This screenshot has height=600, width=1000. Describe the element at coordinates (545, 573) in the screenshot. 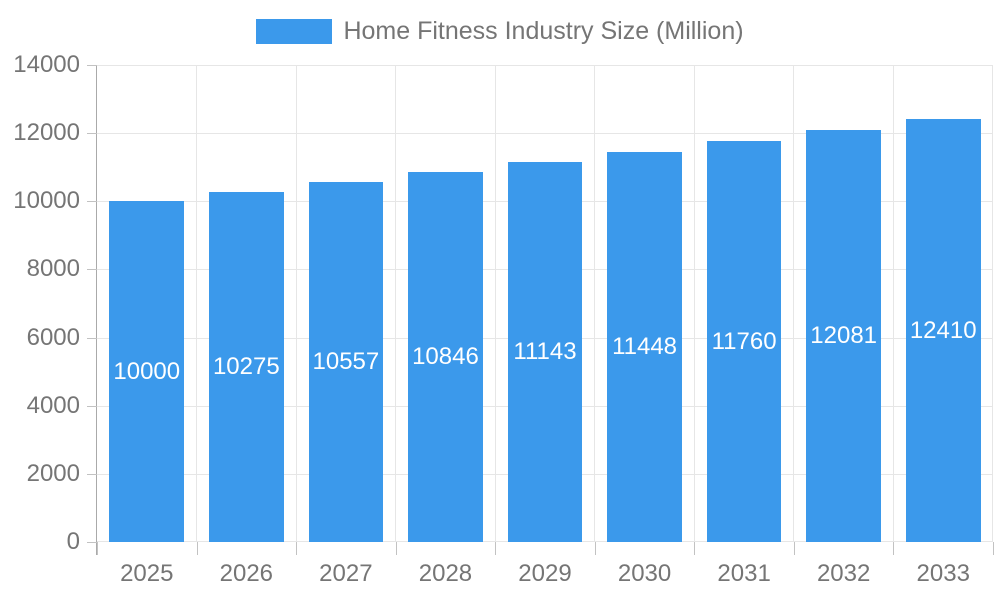

I see `x-axis-tick-label: 2029` at that location.